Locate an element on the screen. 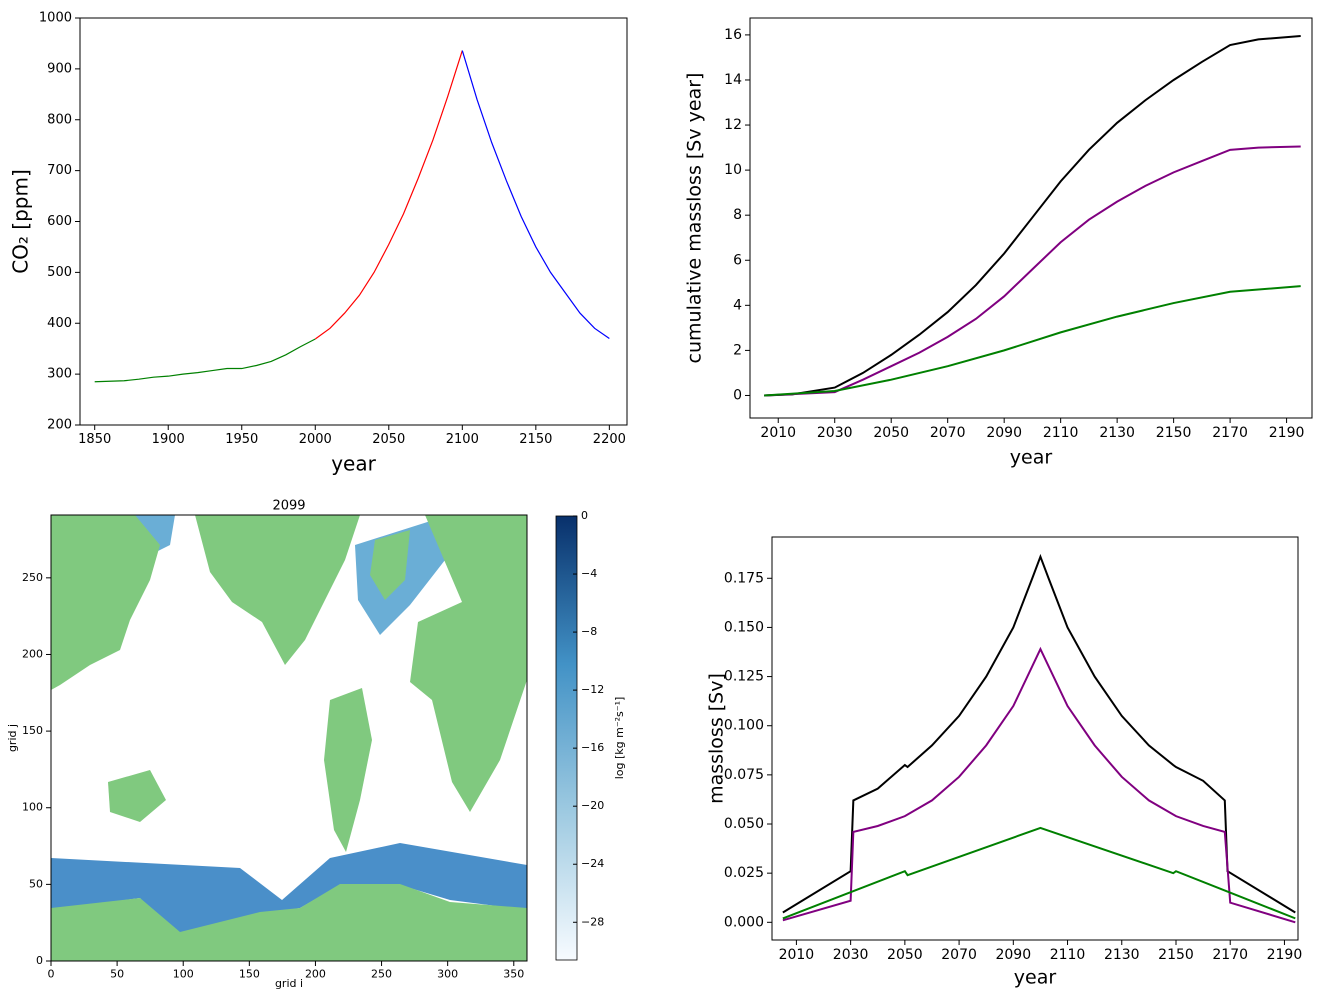 The height and width of the screenshot is (992, 1317). y-tick-label: 14 is located at coordinates (733, 80).